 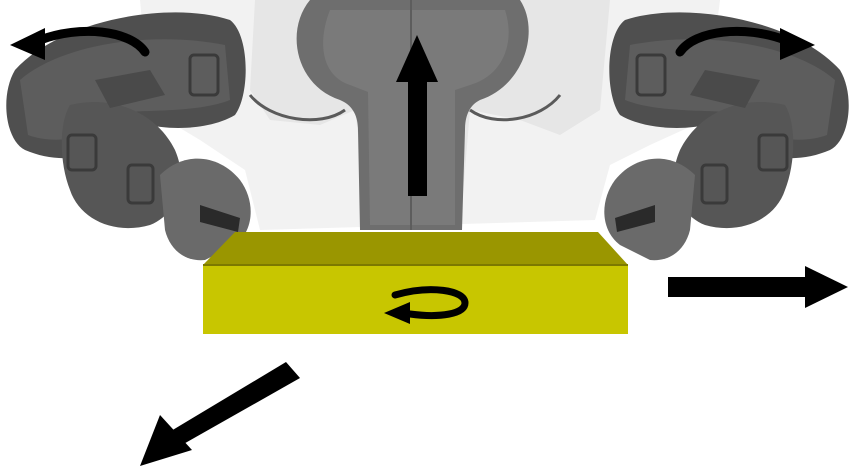 I want to click on up-arrow-icon, so click(x=417, y=115).